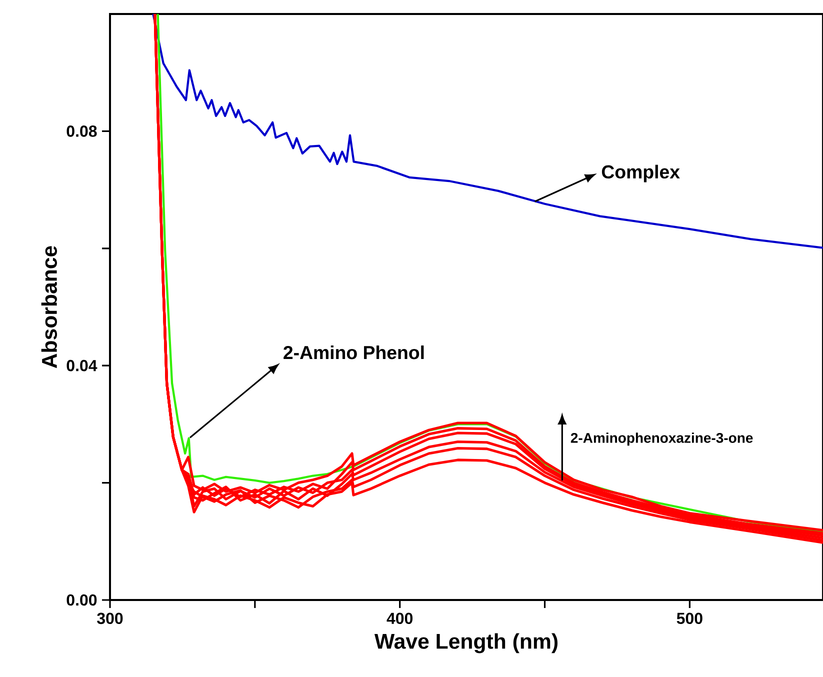 This screenshot has width=823, height=677. I want to click on x-tick-label: 300, so click(110, 618).